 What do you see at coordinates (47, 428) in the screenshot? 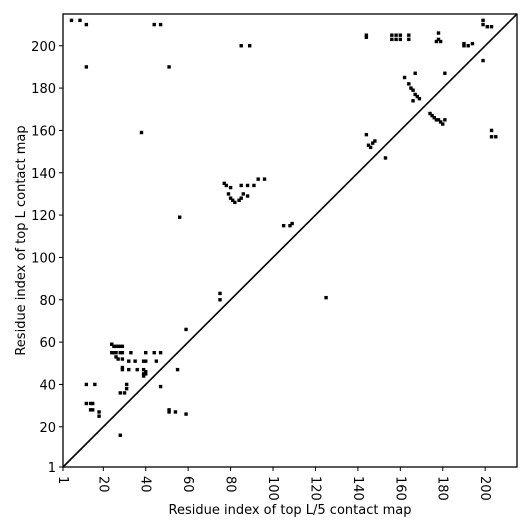
I see `y-tick-label: 20` at bounding box center [47, 428].